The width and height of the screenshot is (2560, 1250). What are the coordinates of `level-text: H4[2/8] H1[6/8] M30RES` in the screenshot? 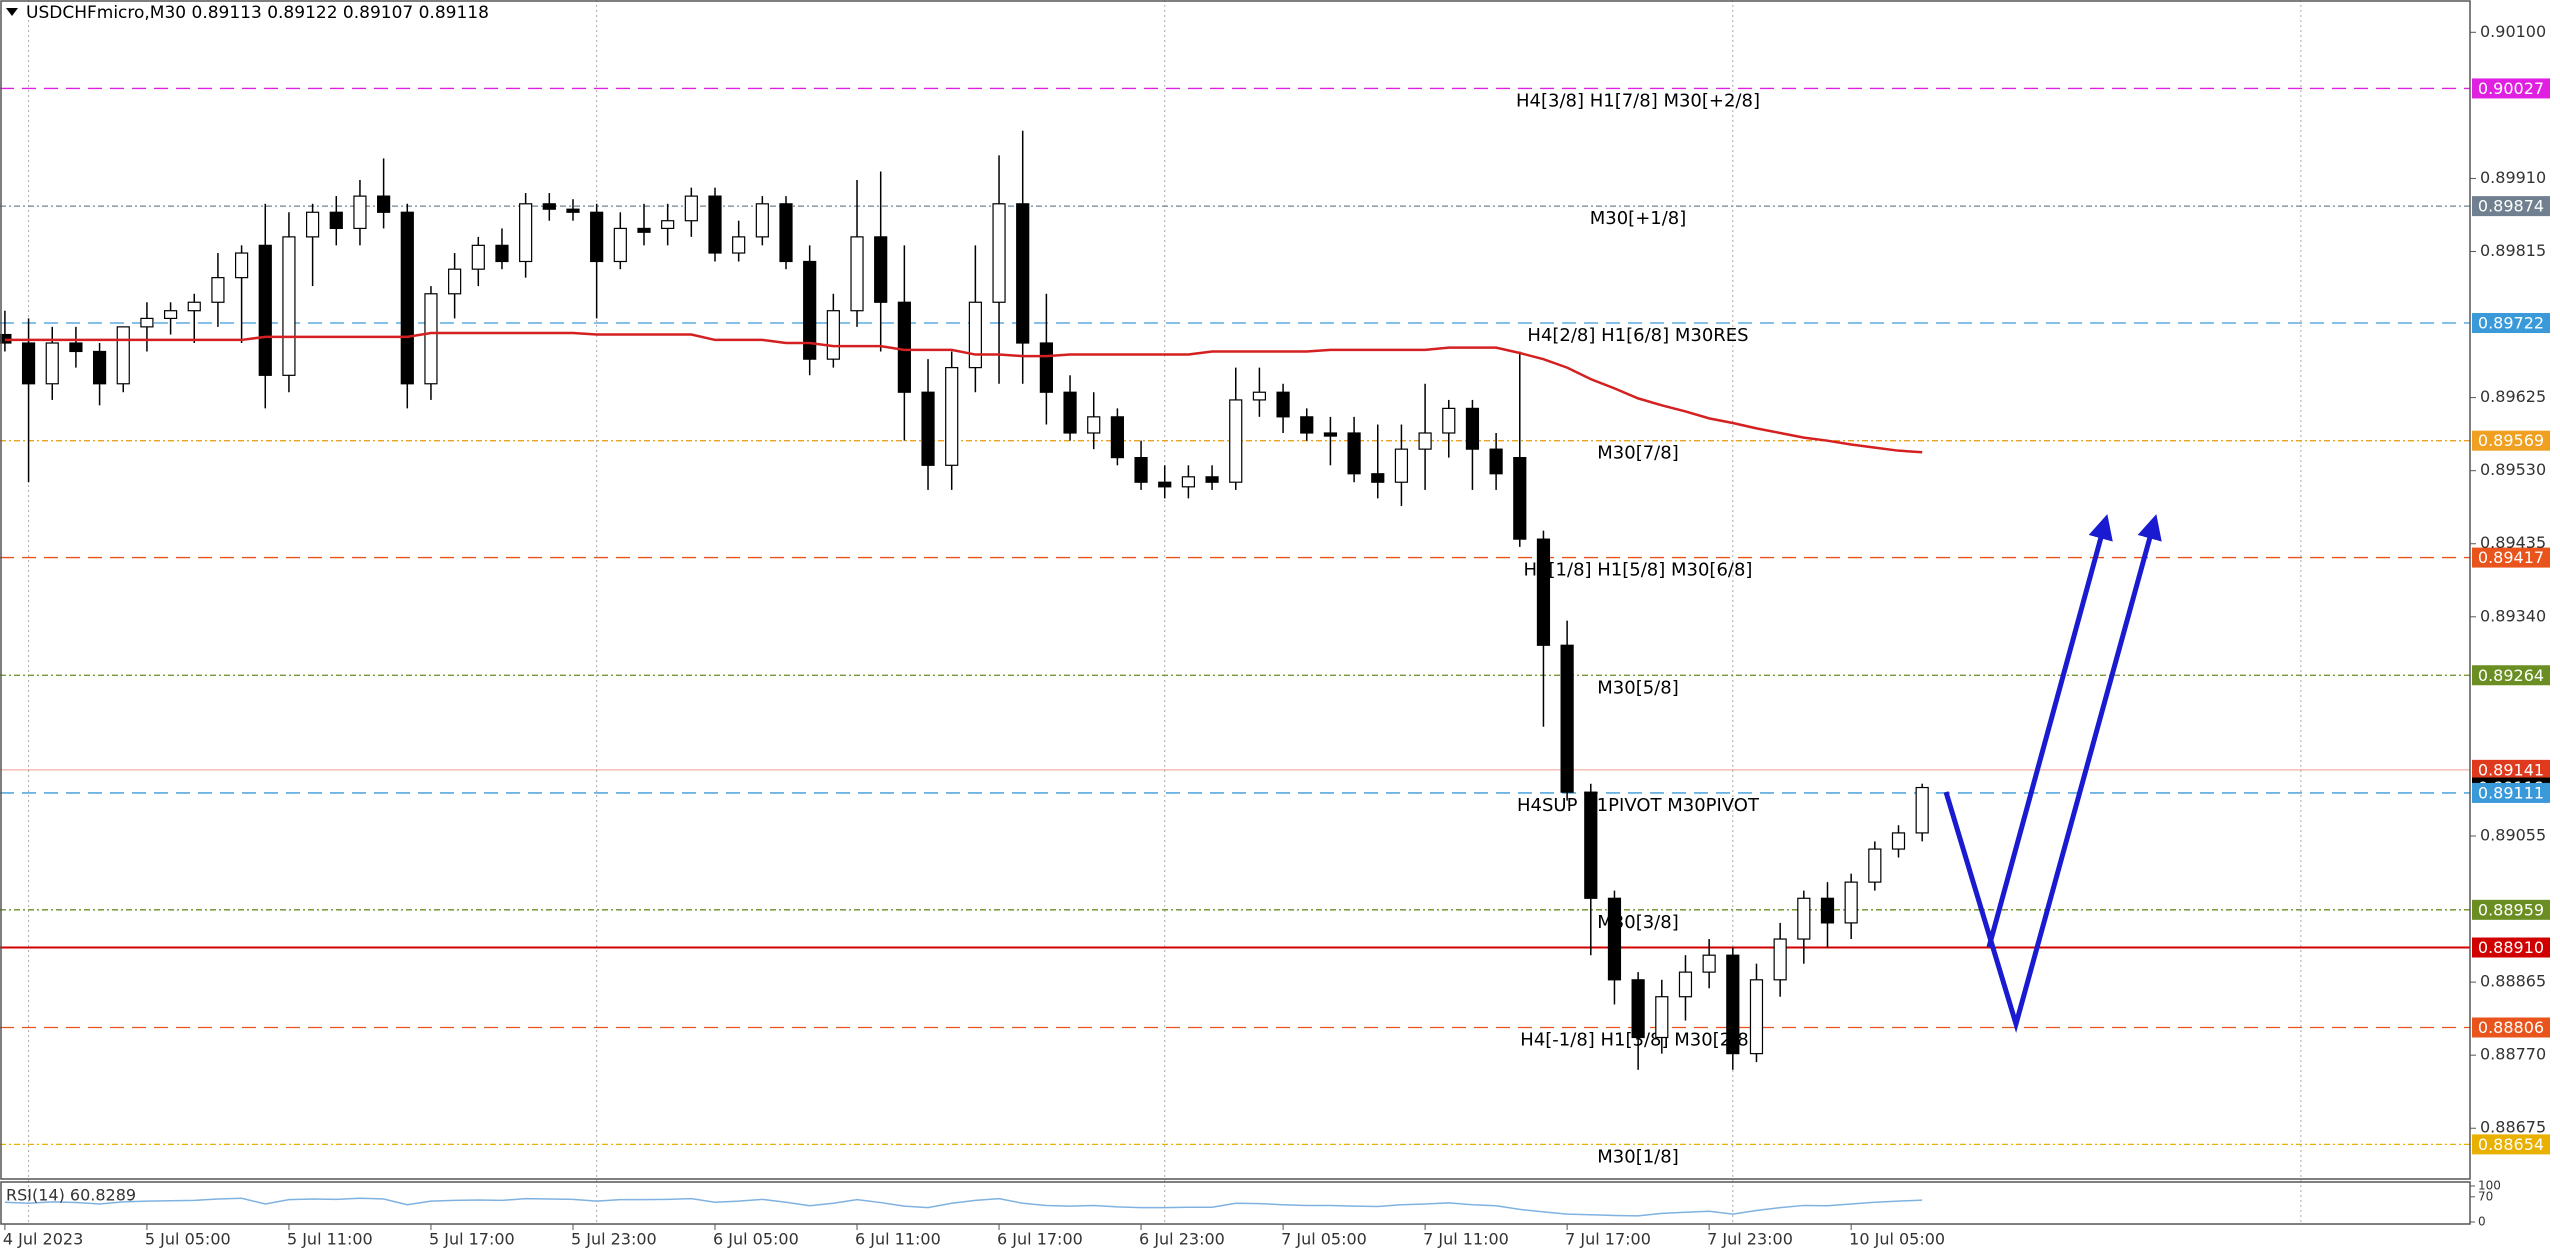 It's located at (1637, 335).